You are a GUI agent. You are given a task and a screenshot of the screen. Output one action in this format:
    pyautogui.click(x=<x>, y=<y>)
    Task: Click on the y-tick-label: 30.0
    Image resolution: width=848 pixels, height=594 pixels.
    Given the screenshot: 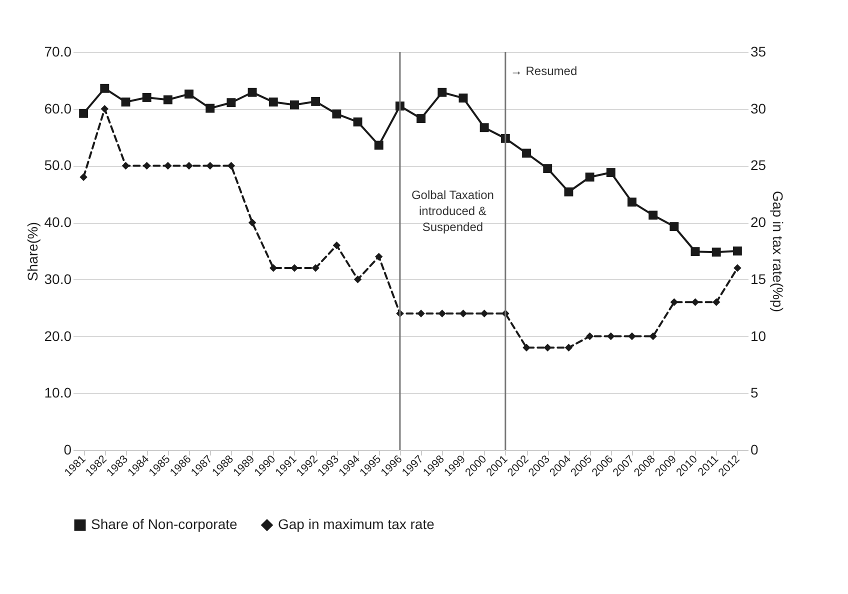 What is the action you would take?
    pyautogui.click(x=58, y=278)
    